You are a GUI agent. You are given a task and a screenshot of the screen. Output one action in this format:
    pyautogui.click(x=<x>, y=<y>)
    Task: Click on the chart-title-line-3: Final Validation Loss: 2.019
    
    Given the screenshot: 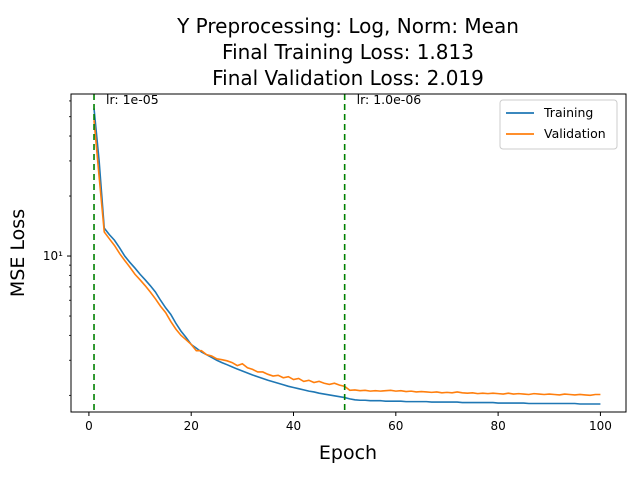 What is the action you would take?
    pyautogui.click(x=348, y=78)
    